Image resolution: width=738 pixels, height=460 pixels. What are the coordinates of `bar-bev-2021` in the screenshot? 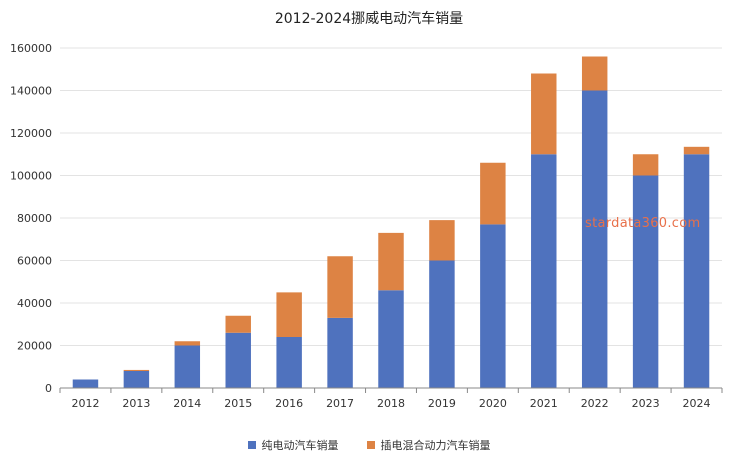 It's located at (544, 271).